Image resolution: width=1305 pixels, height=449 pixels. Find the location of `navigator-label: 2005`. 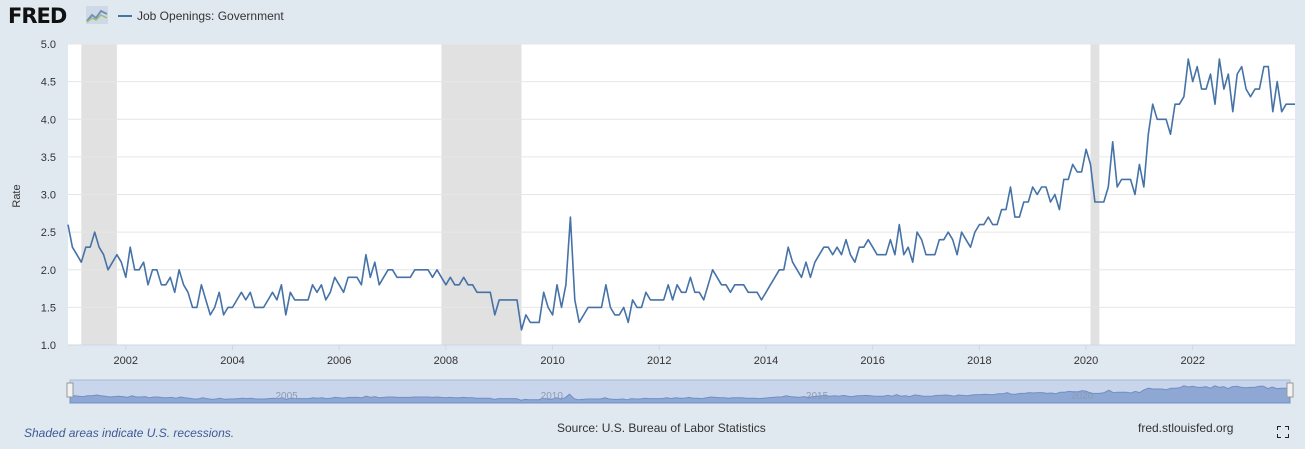

navigator-label: 2005 is located at coordinates (286, 396).